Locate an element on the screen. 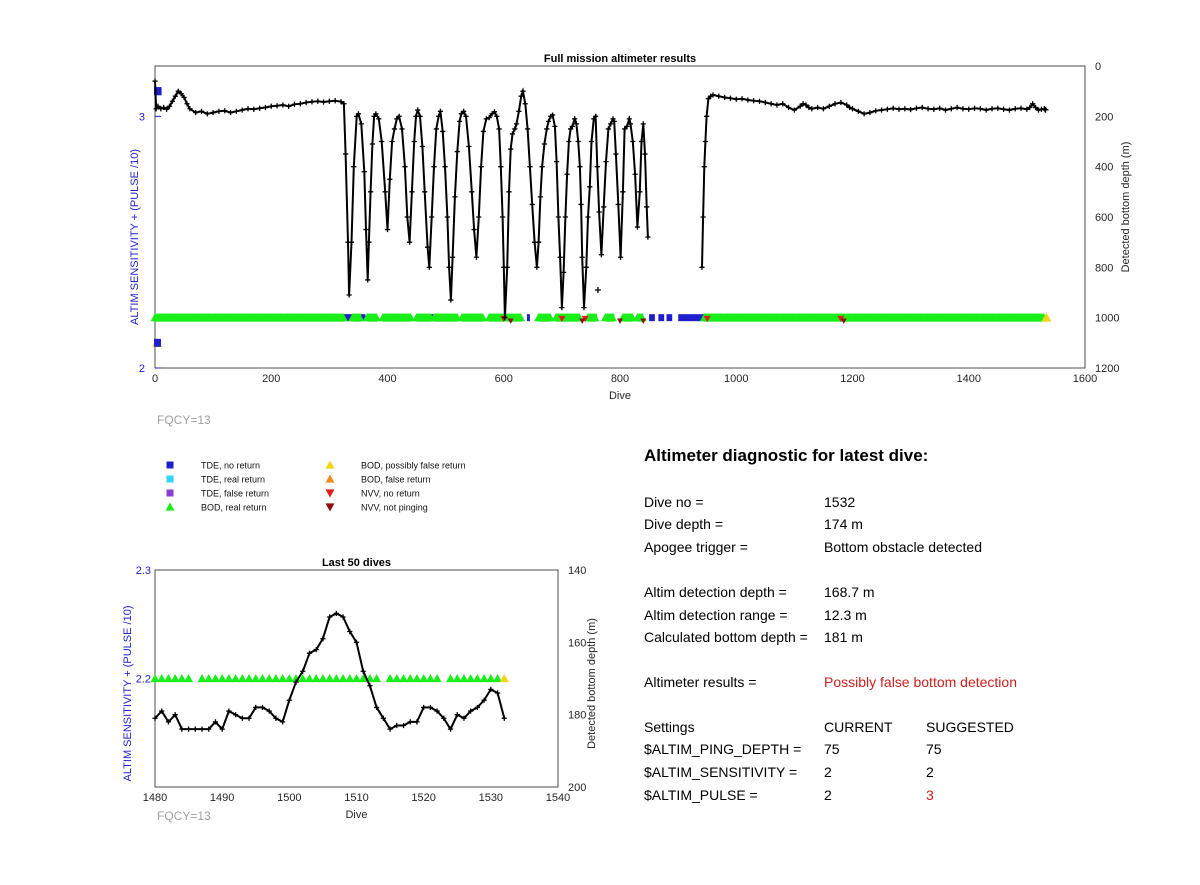 The image size is (1200, 885). full-right-tick-label: 600 is located at coordinates (1104, 218).